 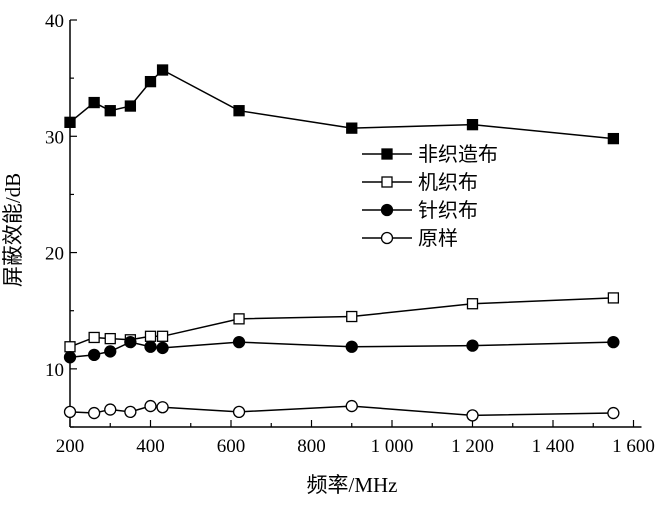 What do you see at coordinates (54, 254) in the screenshot?
I see `y-tick-label: 20` at bounding box center [54, 254].